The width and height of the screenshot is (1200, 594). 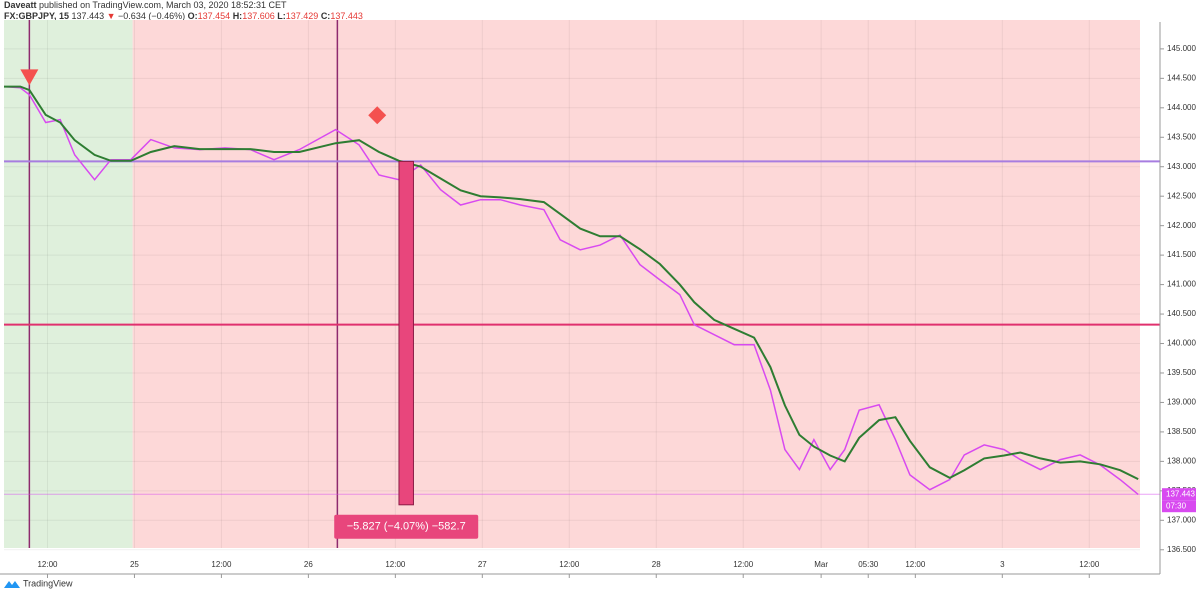 What do you see at coordinates (88, 16) in the screenshot?
I see `last: 137.443` at bounding box center [88, 16].